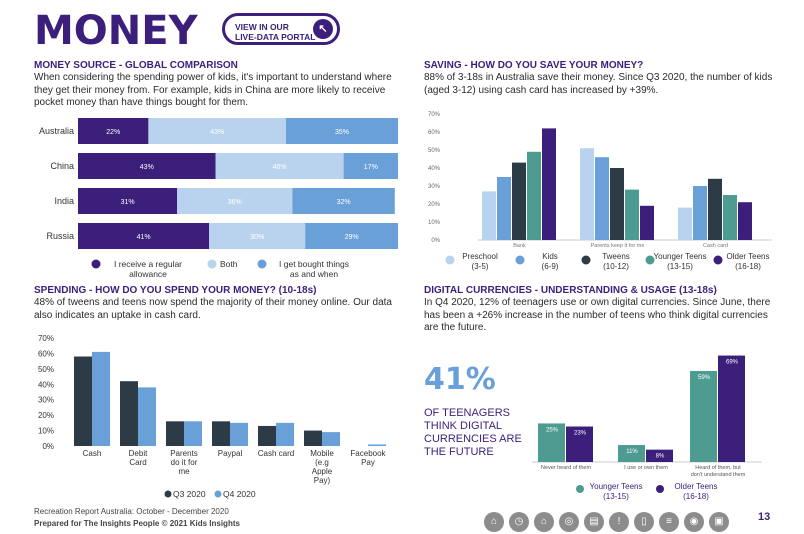 This screenshot has width=804, height=534. I want to click on live-data-portal-button: VIEW IN OUR LIVE-DATA PORTAL ↖, so click(281, 29).